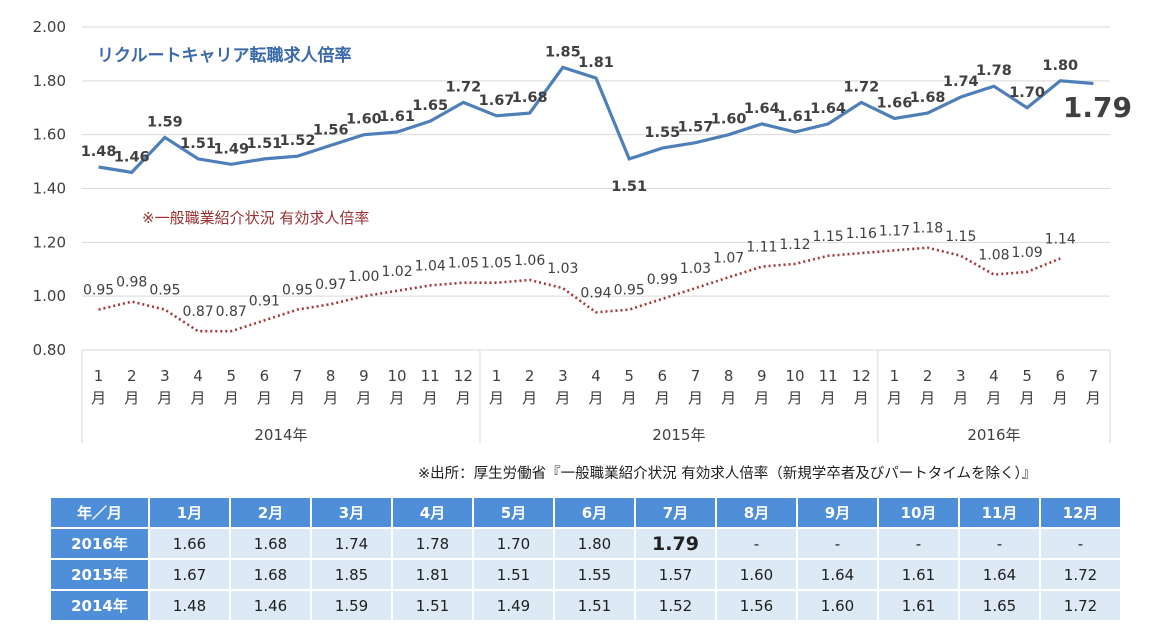 This screenshot has height=628, width=1166. What do you see at coordinates (430, 266) in the screenshot?
I see `data-label: 1.04` at bounding box center [430, 266].